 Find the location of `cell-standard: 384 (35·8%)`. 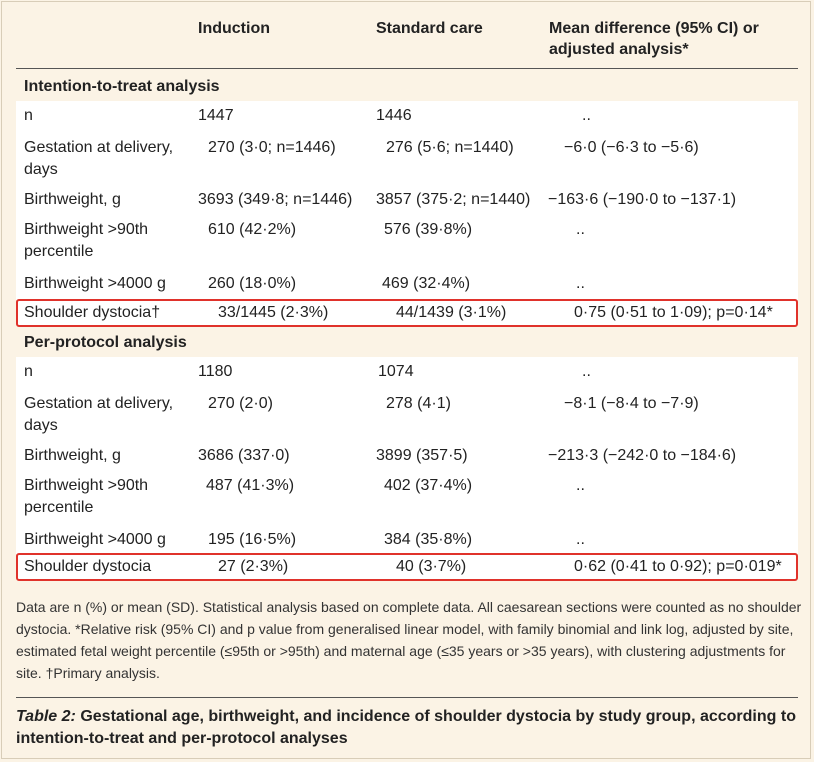

cell-standard: 384 (35·8%) is located at coordinates (428, 539).